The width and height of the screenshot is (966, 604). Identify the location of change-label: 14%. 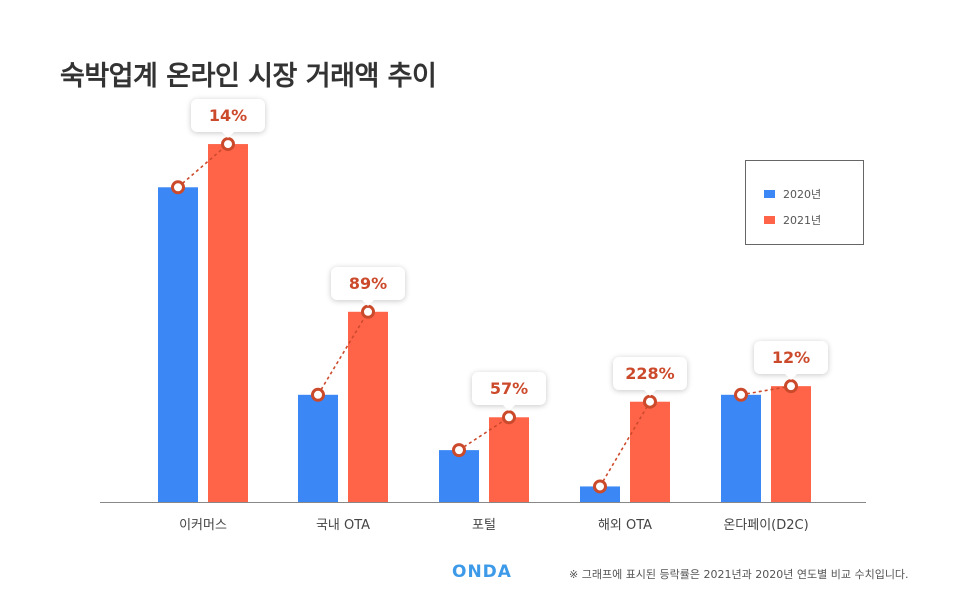
(228, 119).